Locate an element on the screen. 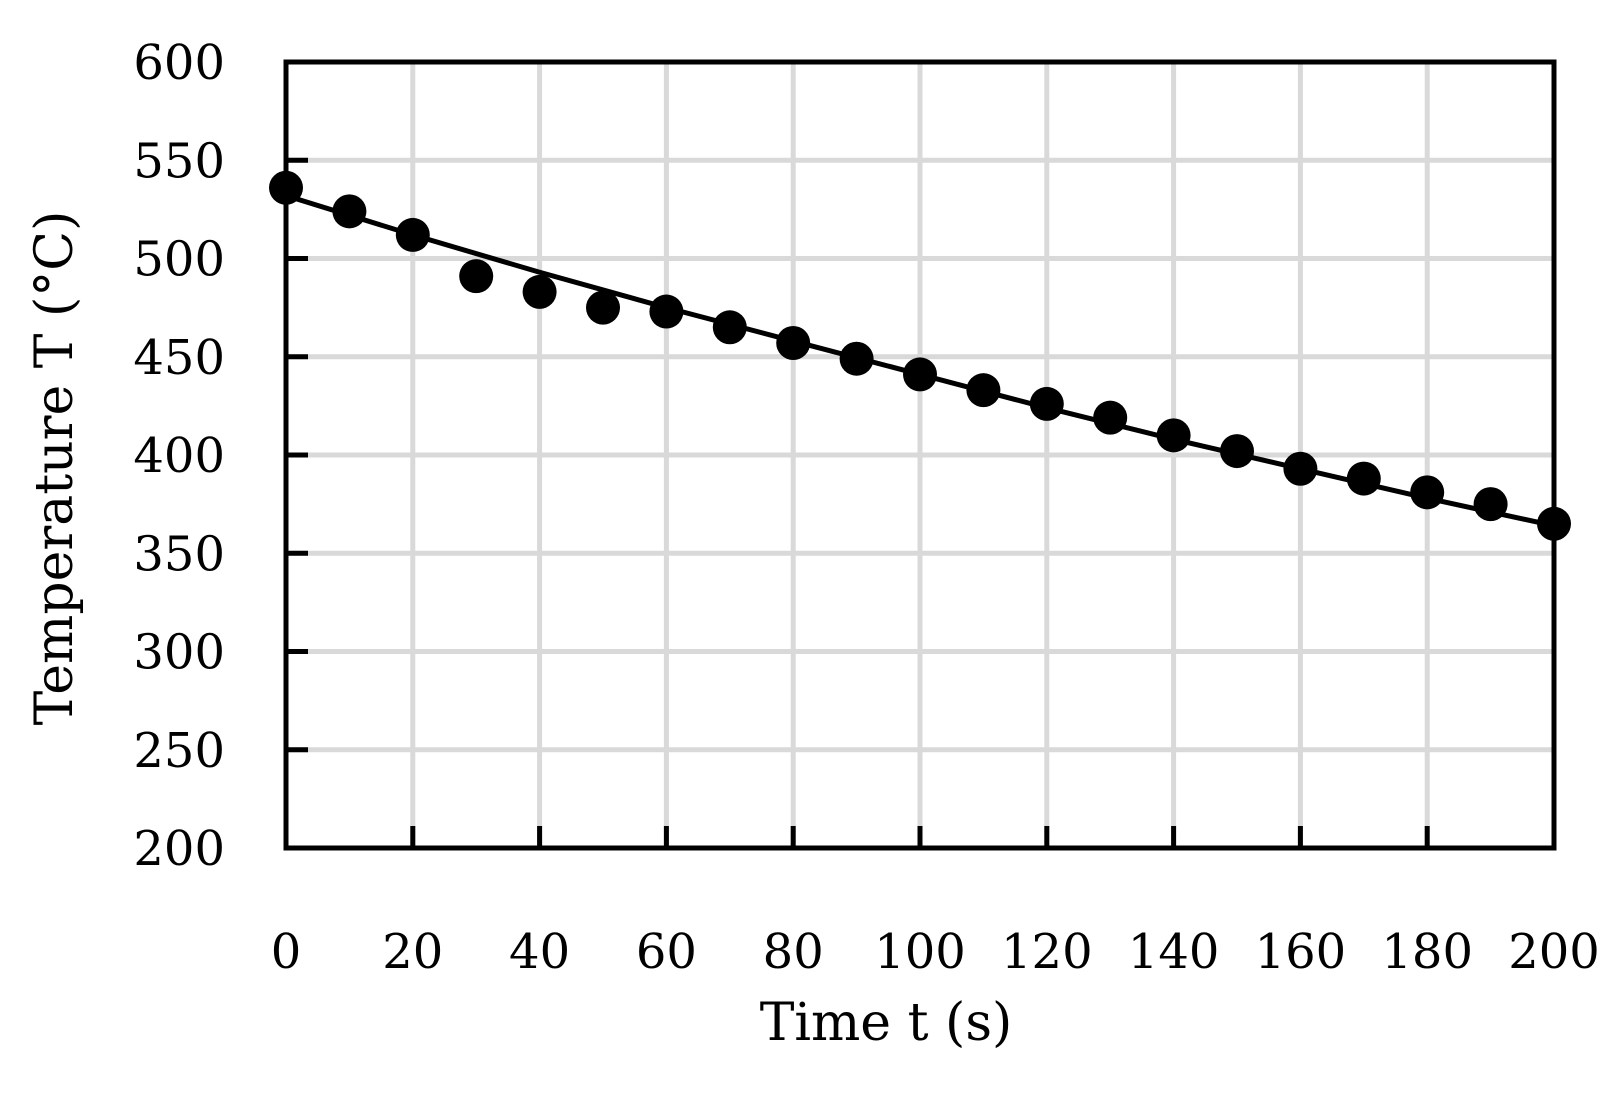 This screenshot has height=1104, width=1621. y-tick-label-3: 350 is located at coordinates (179, 554).